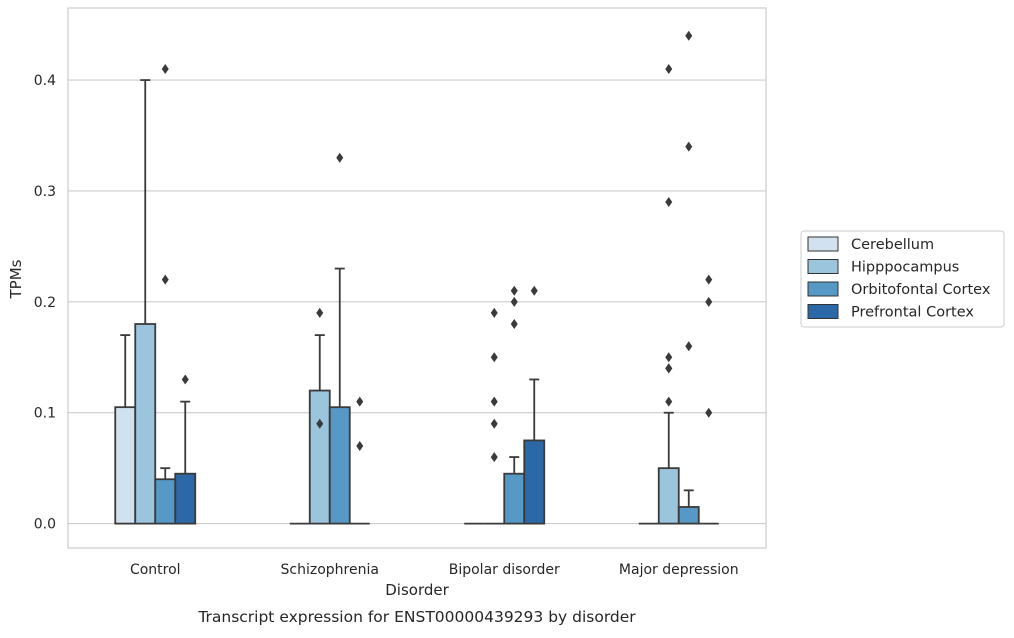  Describe the element at coordinates (16, 279) in the screenshot. I see `y-axis-label: TPMs` at that location.